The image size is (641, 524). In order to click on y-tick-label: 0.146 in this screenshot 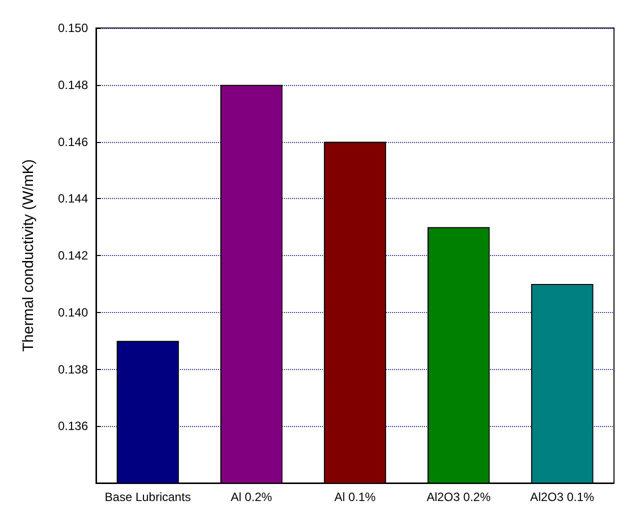, I will do `click(73, 141)`.